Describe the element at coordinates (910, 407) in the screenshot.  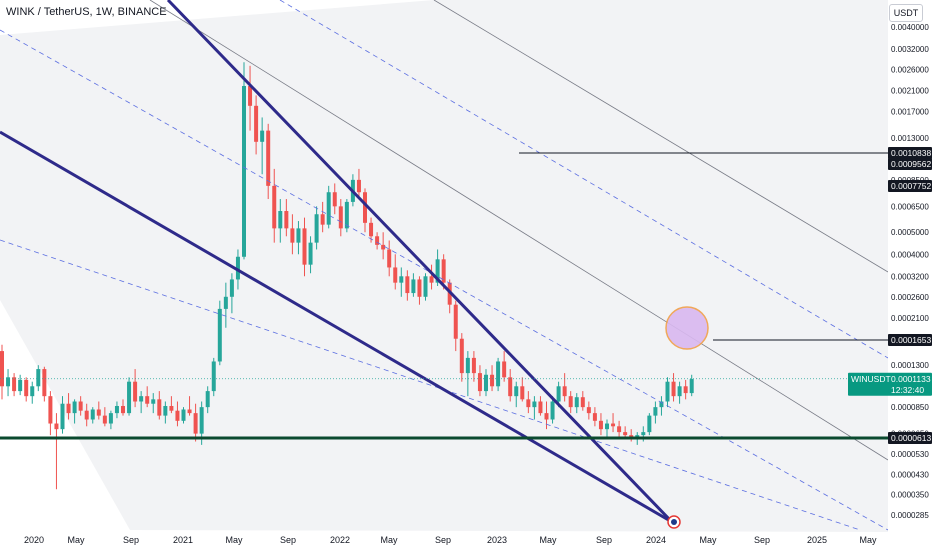
I see `y-tick-label: 0.0000850` at that location.